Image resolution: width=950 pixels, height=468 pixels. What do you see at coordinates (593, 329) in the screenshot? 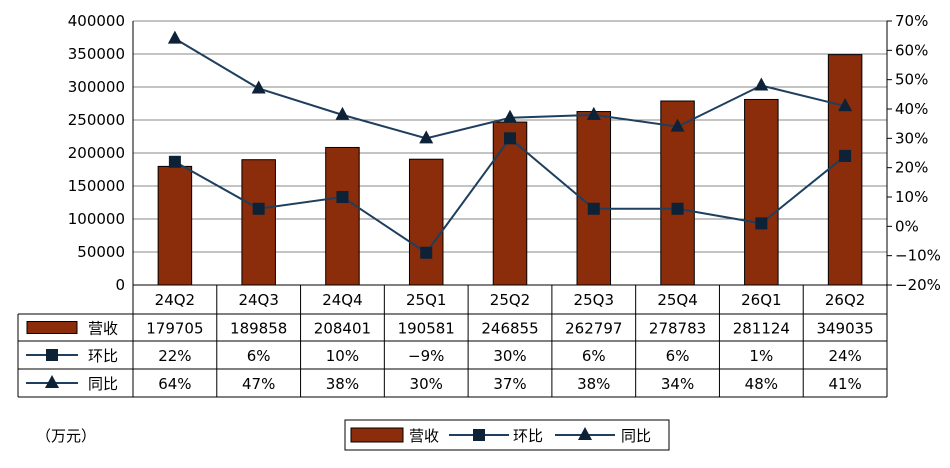
I see `table-cell: 262797` at bounding box center [593, 329].